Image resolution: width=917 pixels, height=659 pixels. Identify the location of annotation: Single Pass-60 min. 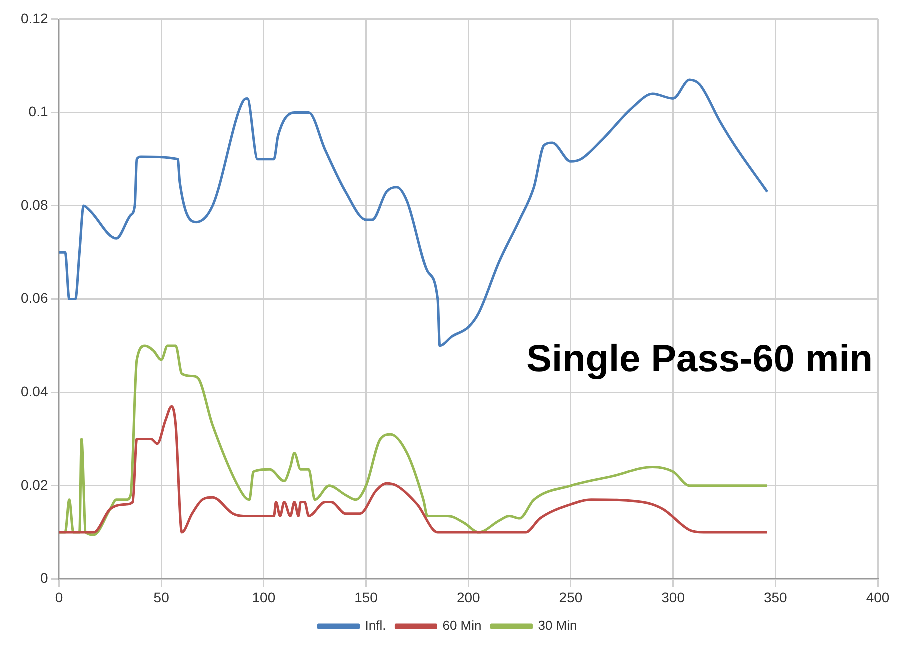
(699, 359).